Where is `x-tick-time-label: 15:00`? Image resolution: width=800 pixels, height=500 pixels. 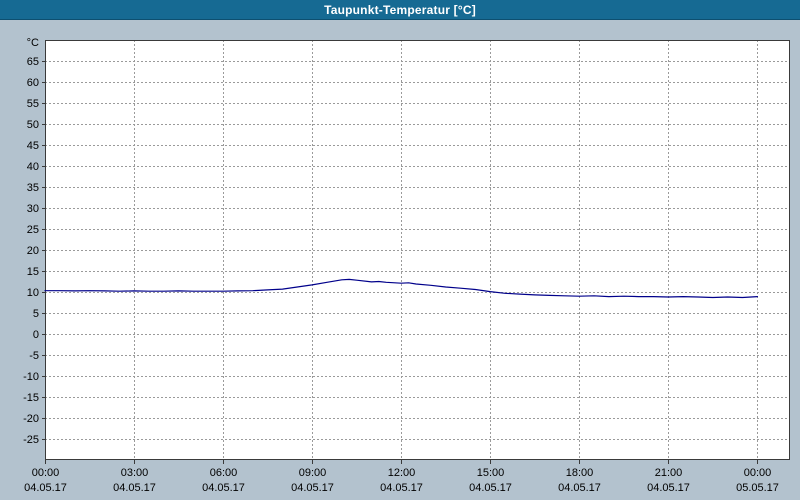 x-tick-time-label: 15:00 is located at coordinates (491, 473).